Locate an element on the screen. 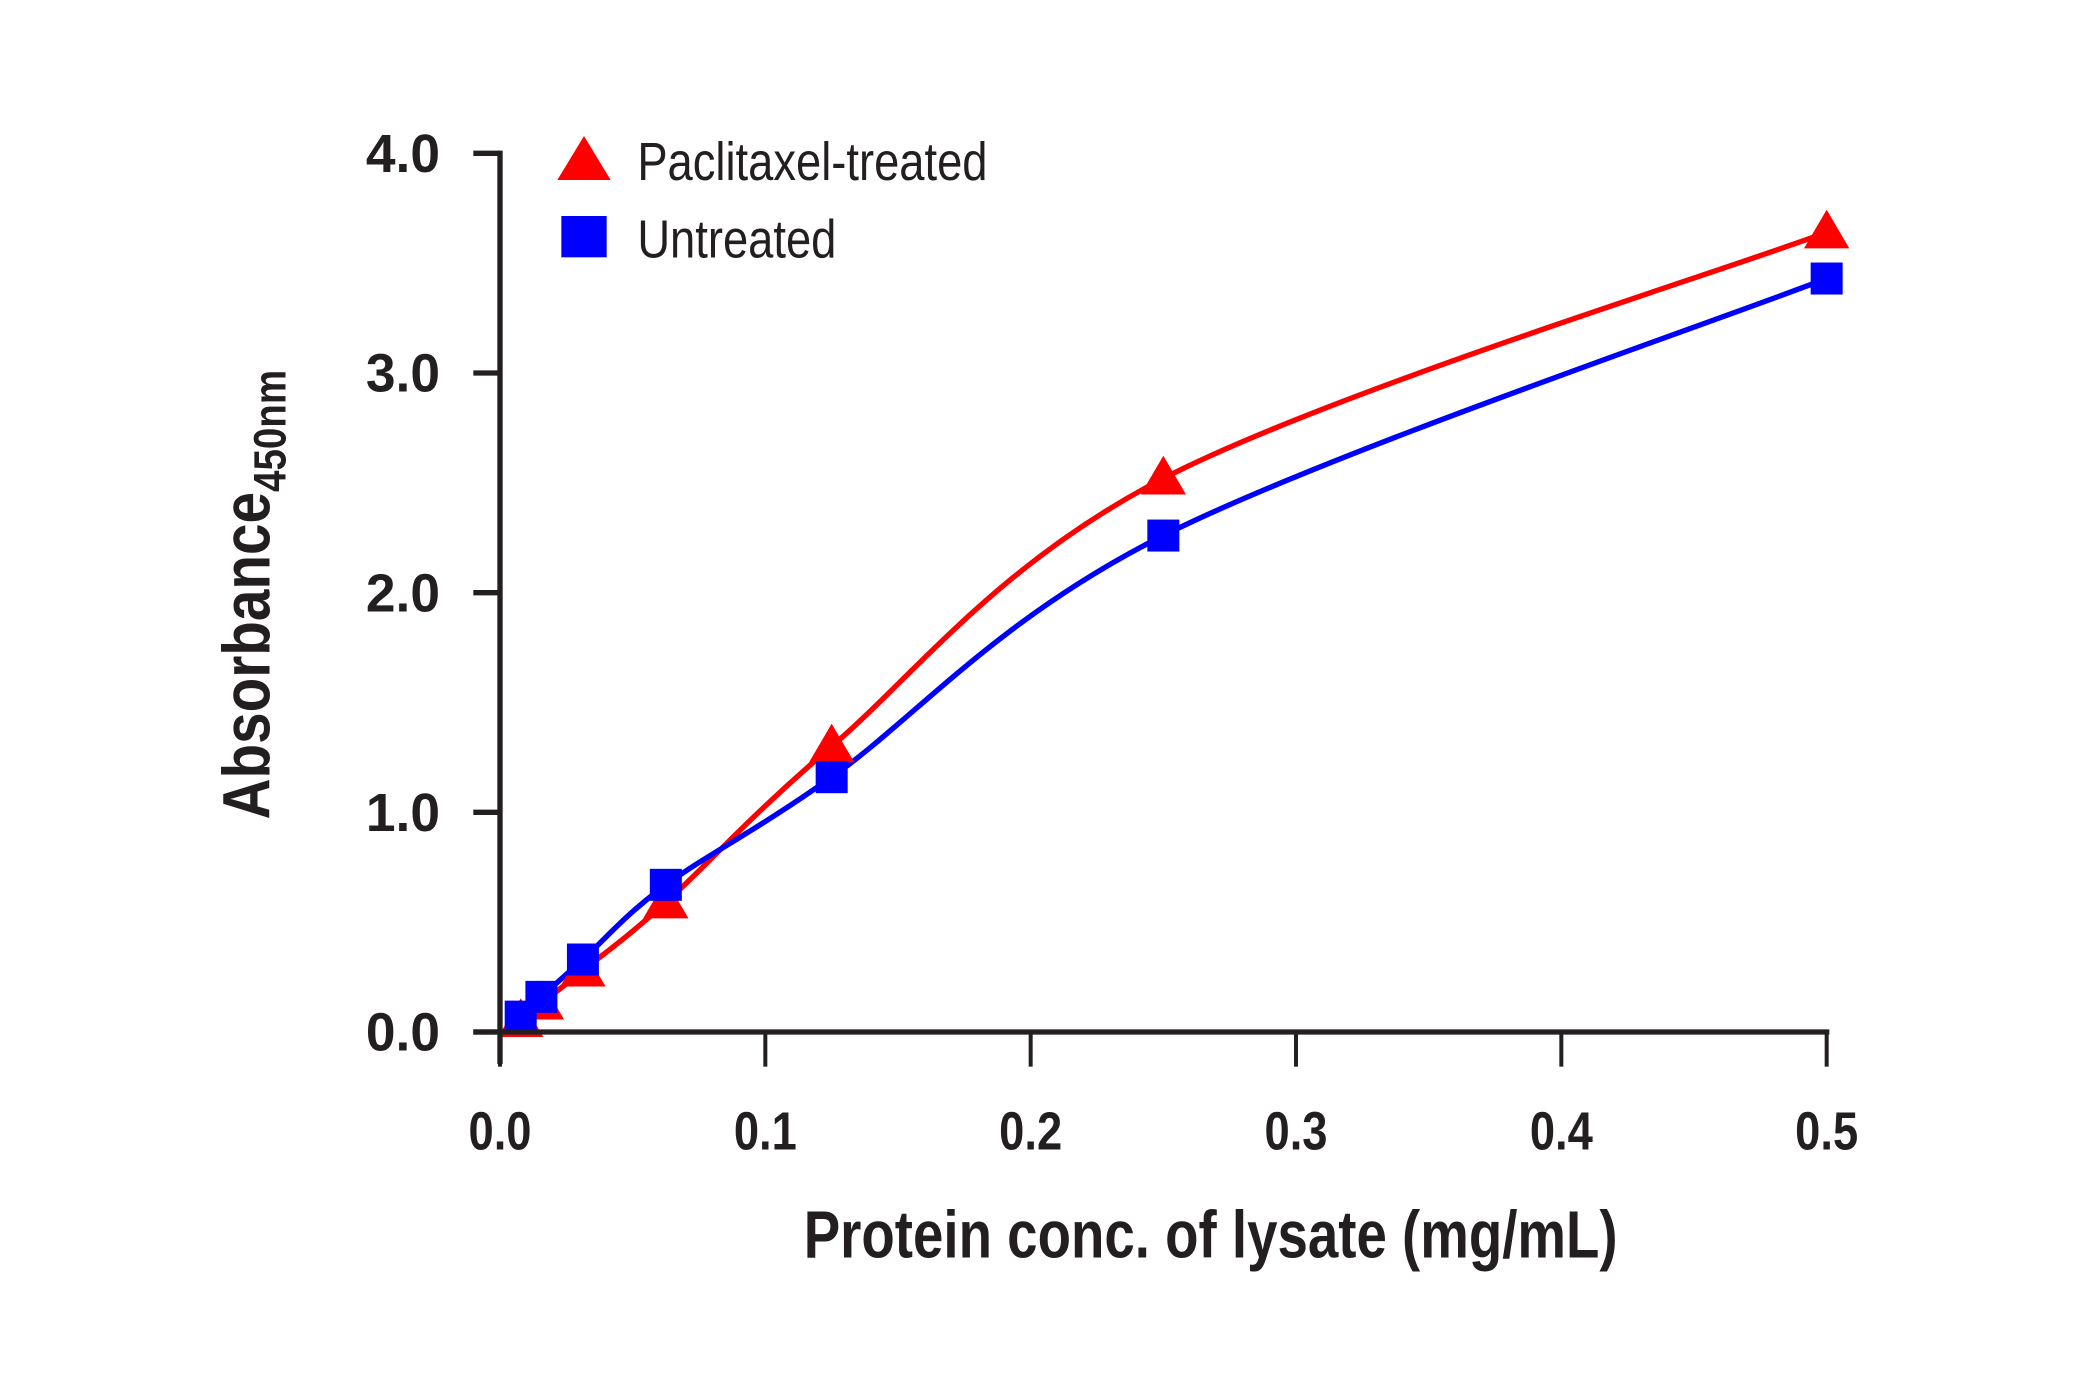 The height and width of the screenshot is (1400, 2080). y-tick-label: 0.0 is located at coordinates (403, 1033).